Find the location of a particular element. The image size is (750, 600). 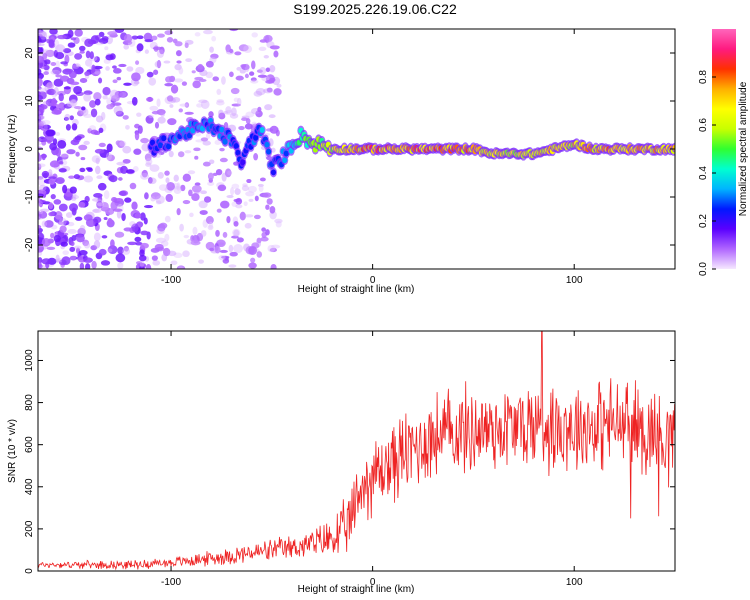

y-tick-label: 800 is located at coordinates (29, 402).